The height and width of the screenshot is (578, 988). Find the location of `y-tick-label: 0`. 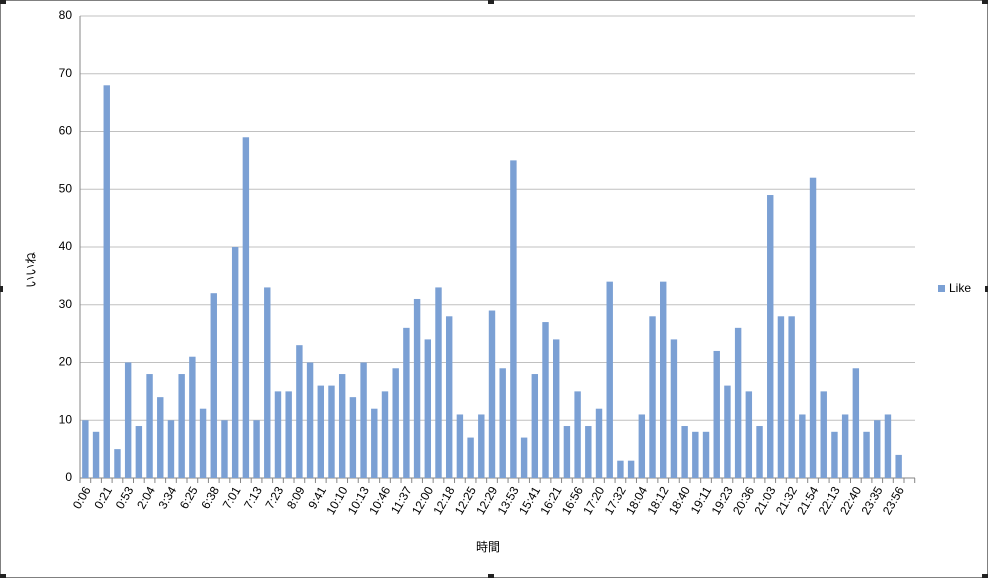

y-tick-label: 0 is located at coordinates (68, 477).